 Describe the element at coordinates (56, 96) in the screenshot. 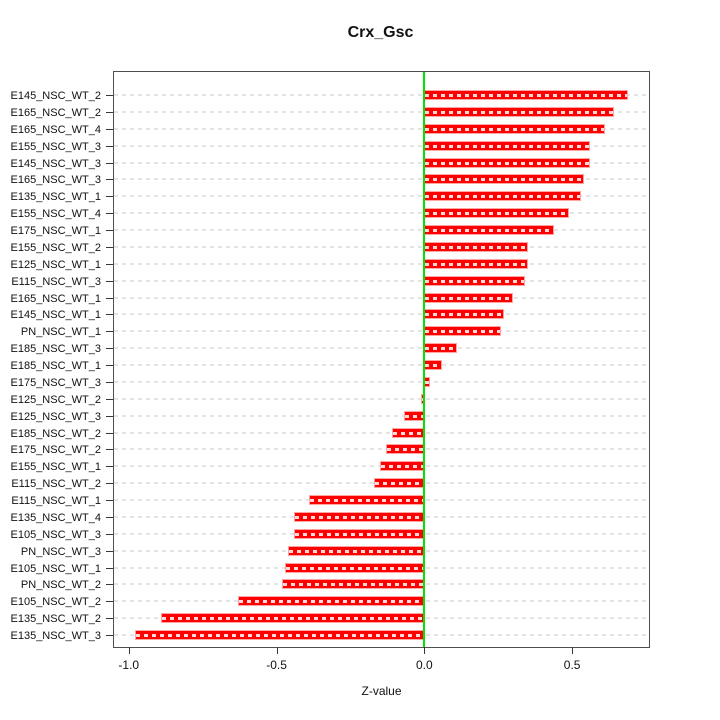

I see `y-tick-label: E145_NSC_WT_2` at that location.